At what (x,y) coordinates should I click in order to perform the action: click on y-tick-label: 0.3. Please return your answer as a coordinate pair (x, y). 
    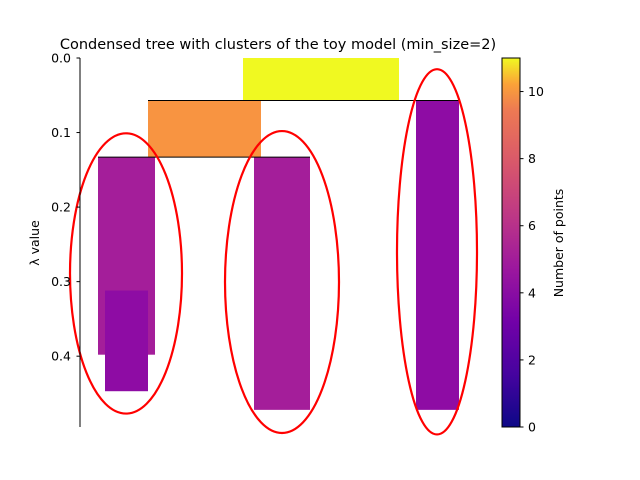
    Looking at the image, I should click on (61, 281).